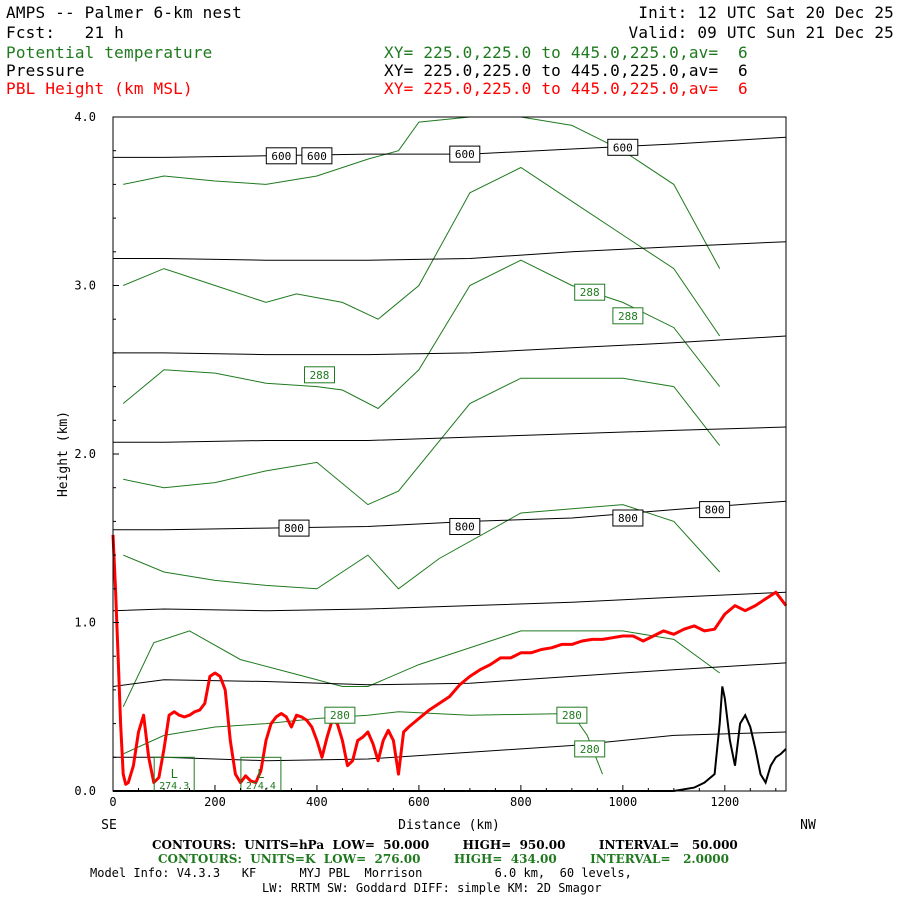  What do you see at coordinates (85, 791) in the screenshot?
I see `y-tick-label-0: 0.0` at bounding box center [85, 791].